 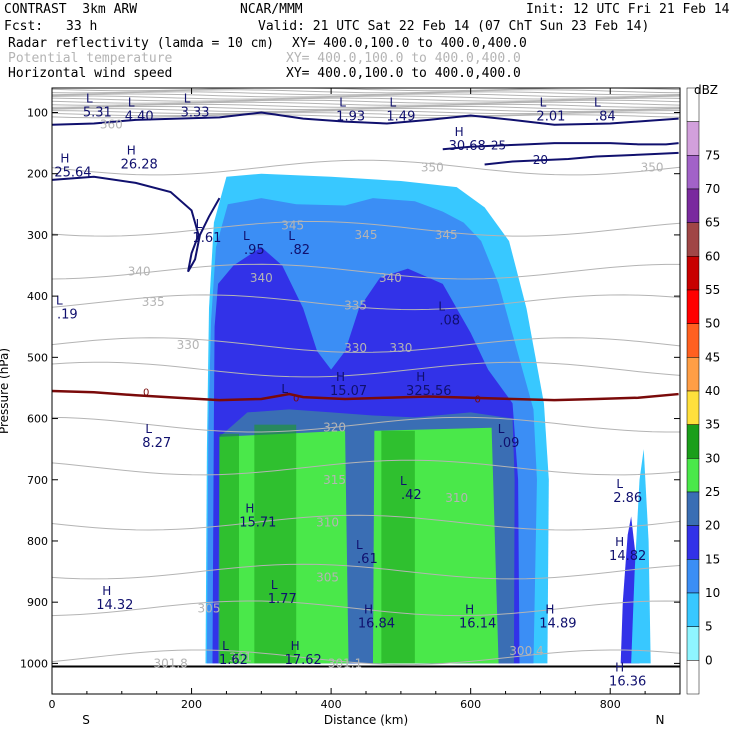 I want to click on freezing-level-line, so click(x=365, y=395).